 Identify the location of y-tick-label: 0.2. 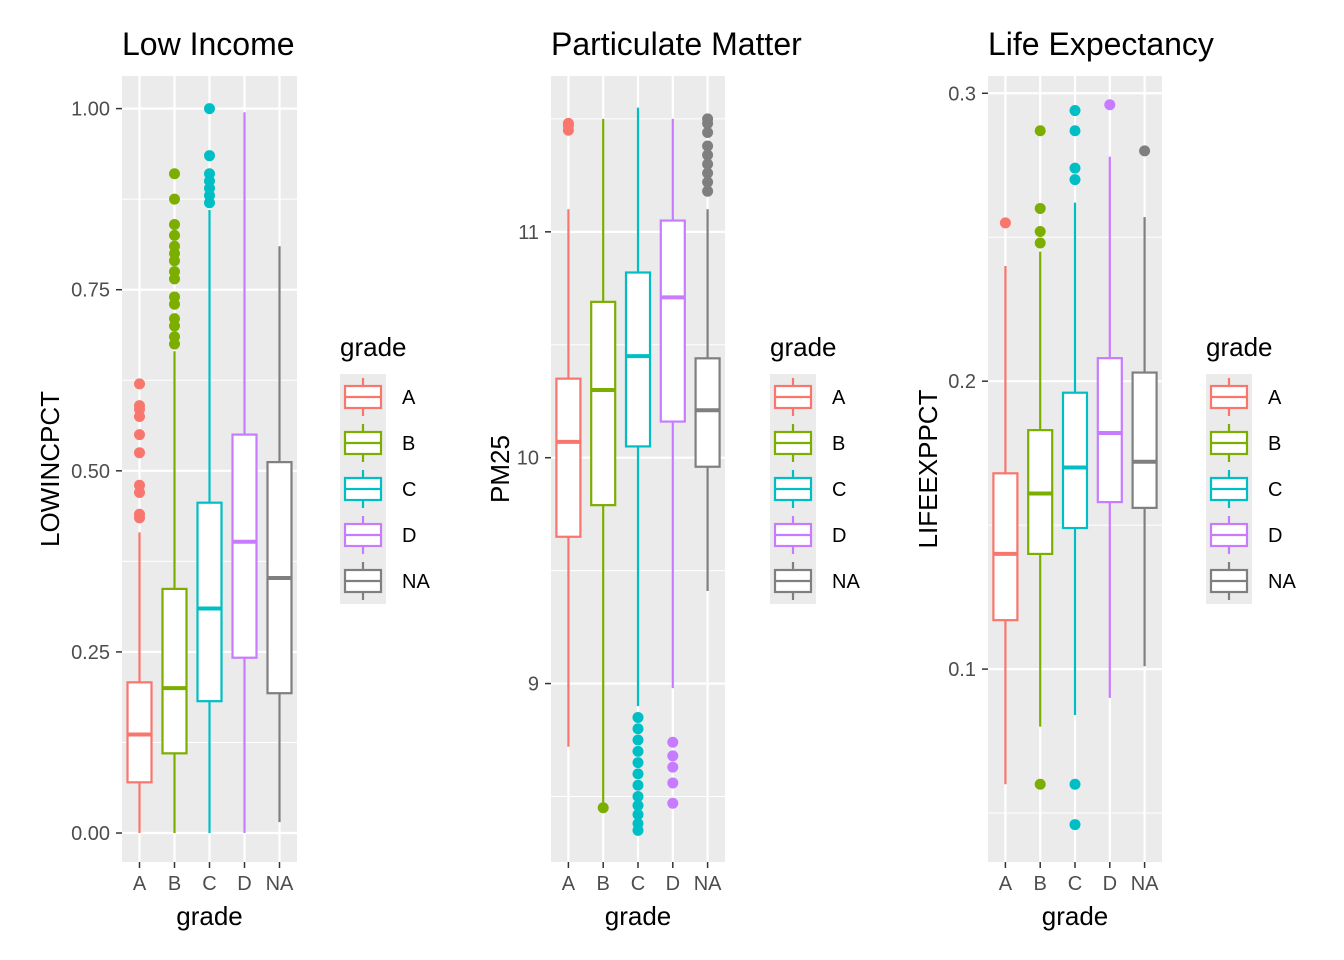
(962, 382).